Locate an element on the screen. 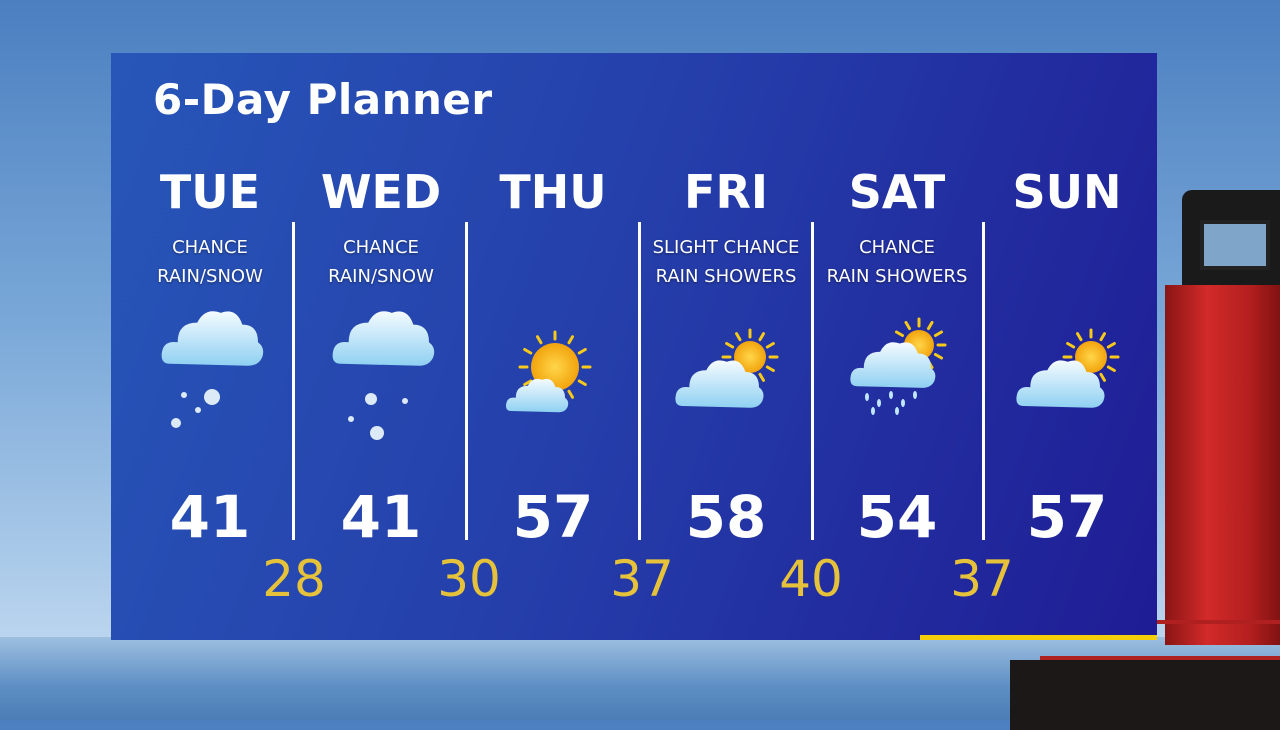 This screenshot has height=730, width=1280. low-temp: 30 is located at coordinates (469, 579).